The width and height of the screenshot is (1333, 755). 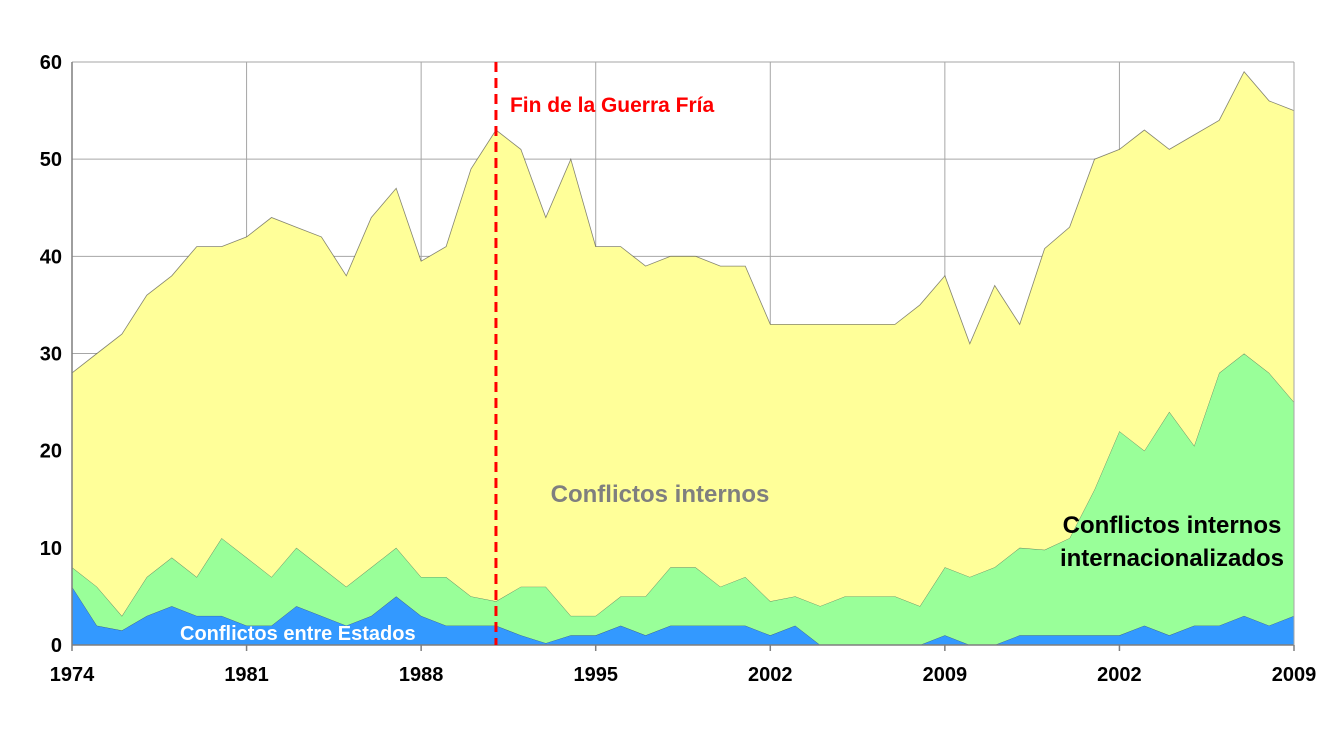 What do you see at coordinates (72, 675) in the screenshot?
I see `x-tick-label: 1974` at bounding box center [72, 675].